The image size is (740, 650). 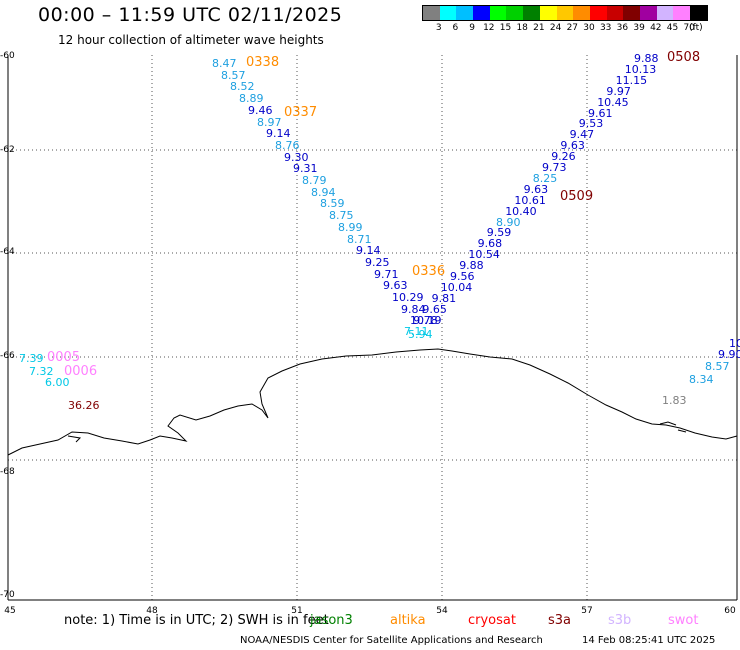 I want to click on swh-label: 8.90, so click(x=508, y=222).